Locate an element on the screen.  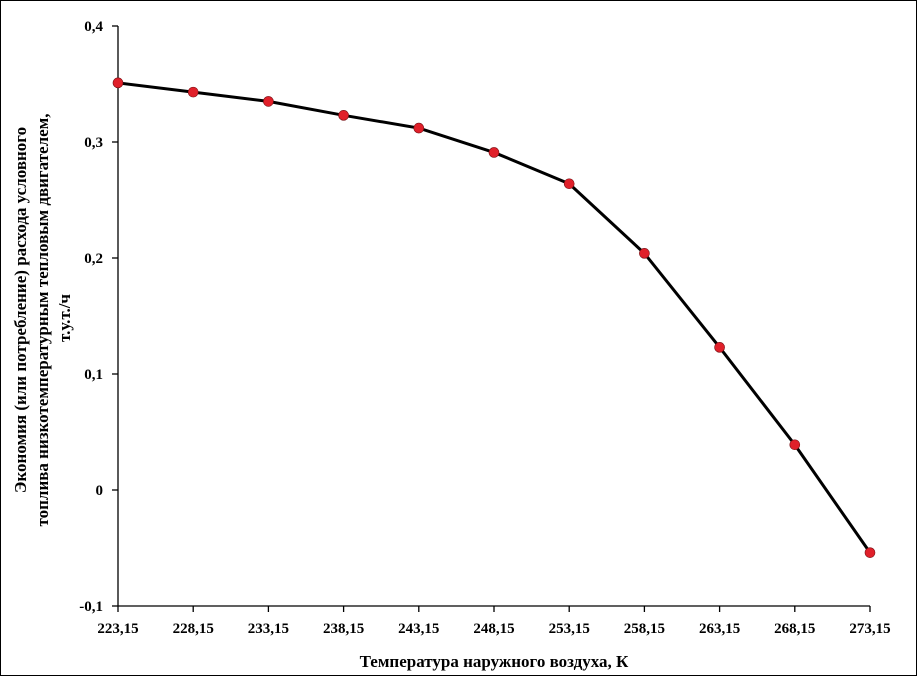
y-axis-title-line-3: т.у.т./ч is located at coordinates (64, 318).